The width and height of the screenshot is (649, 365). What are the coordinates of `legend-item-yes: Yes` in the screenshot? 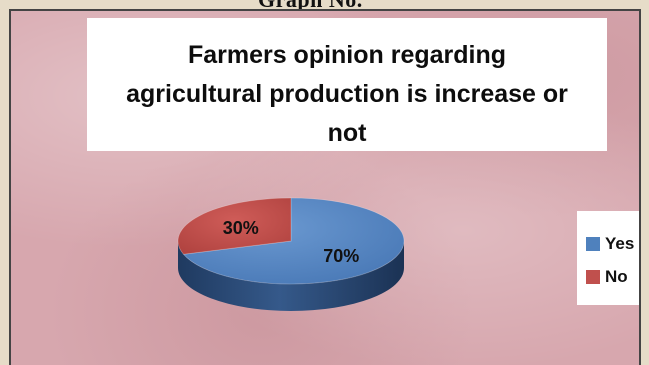 It's located at (612, 243).